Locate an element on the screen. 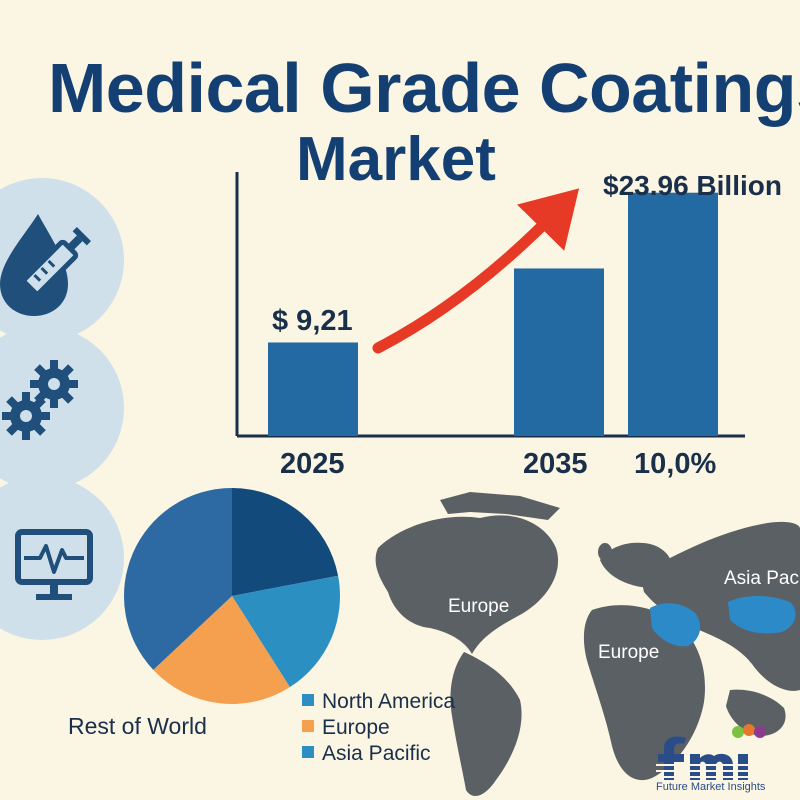 This screenshot has height=800, width=800. bar-2035 is located at coordinates (673, 314).